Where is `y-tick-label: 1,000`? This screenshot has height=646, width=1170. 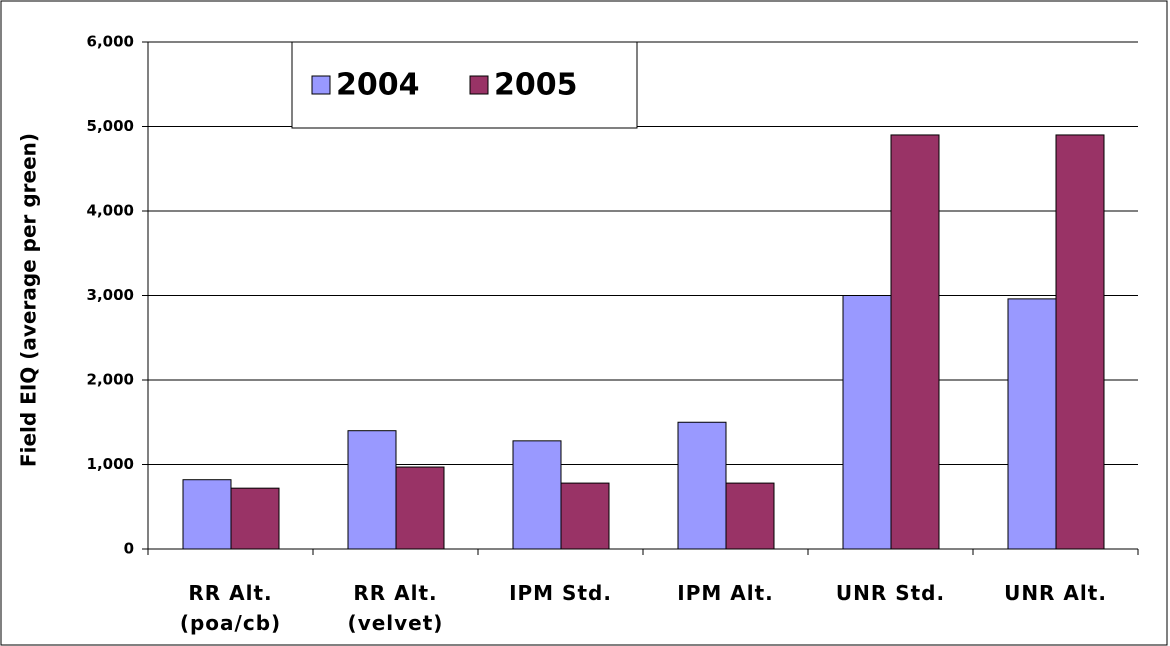
y-tick-label: 1,000 is located at coordinates (110, 464).